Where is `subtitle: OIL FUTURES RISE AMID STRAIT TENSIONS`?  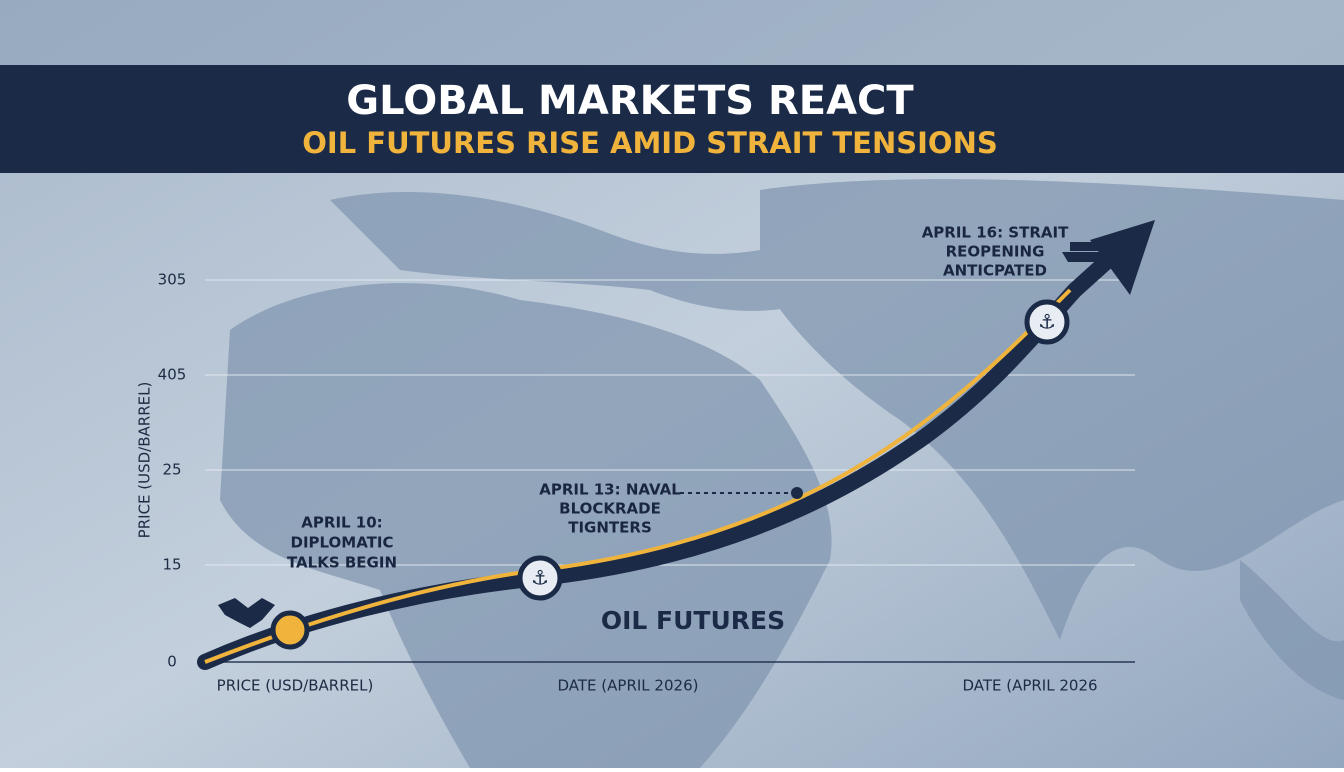
subtitle: OIL FUTURES RISE AMID STRAIT TENSIONS is located at coordinates (649, 143).